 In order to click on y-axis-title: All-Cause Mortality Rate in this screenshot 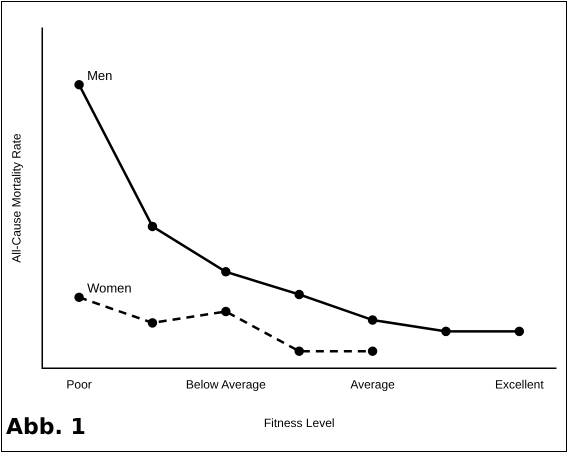, I will do `click(17, 198)`.